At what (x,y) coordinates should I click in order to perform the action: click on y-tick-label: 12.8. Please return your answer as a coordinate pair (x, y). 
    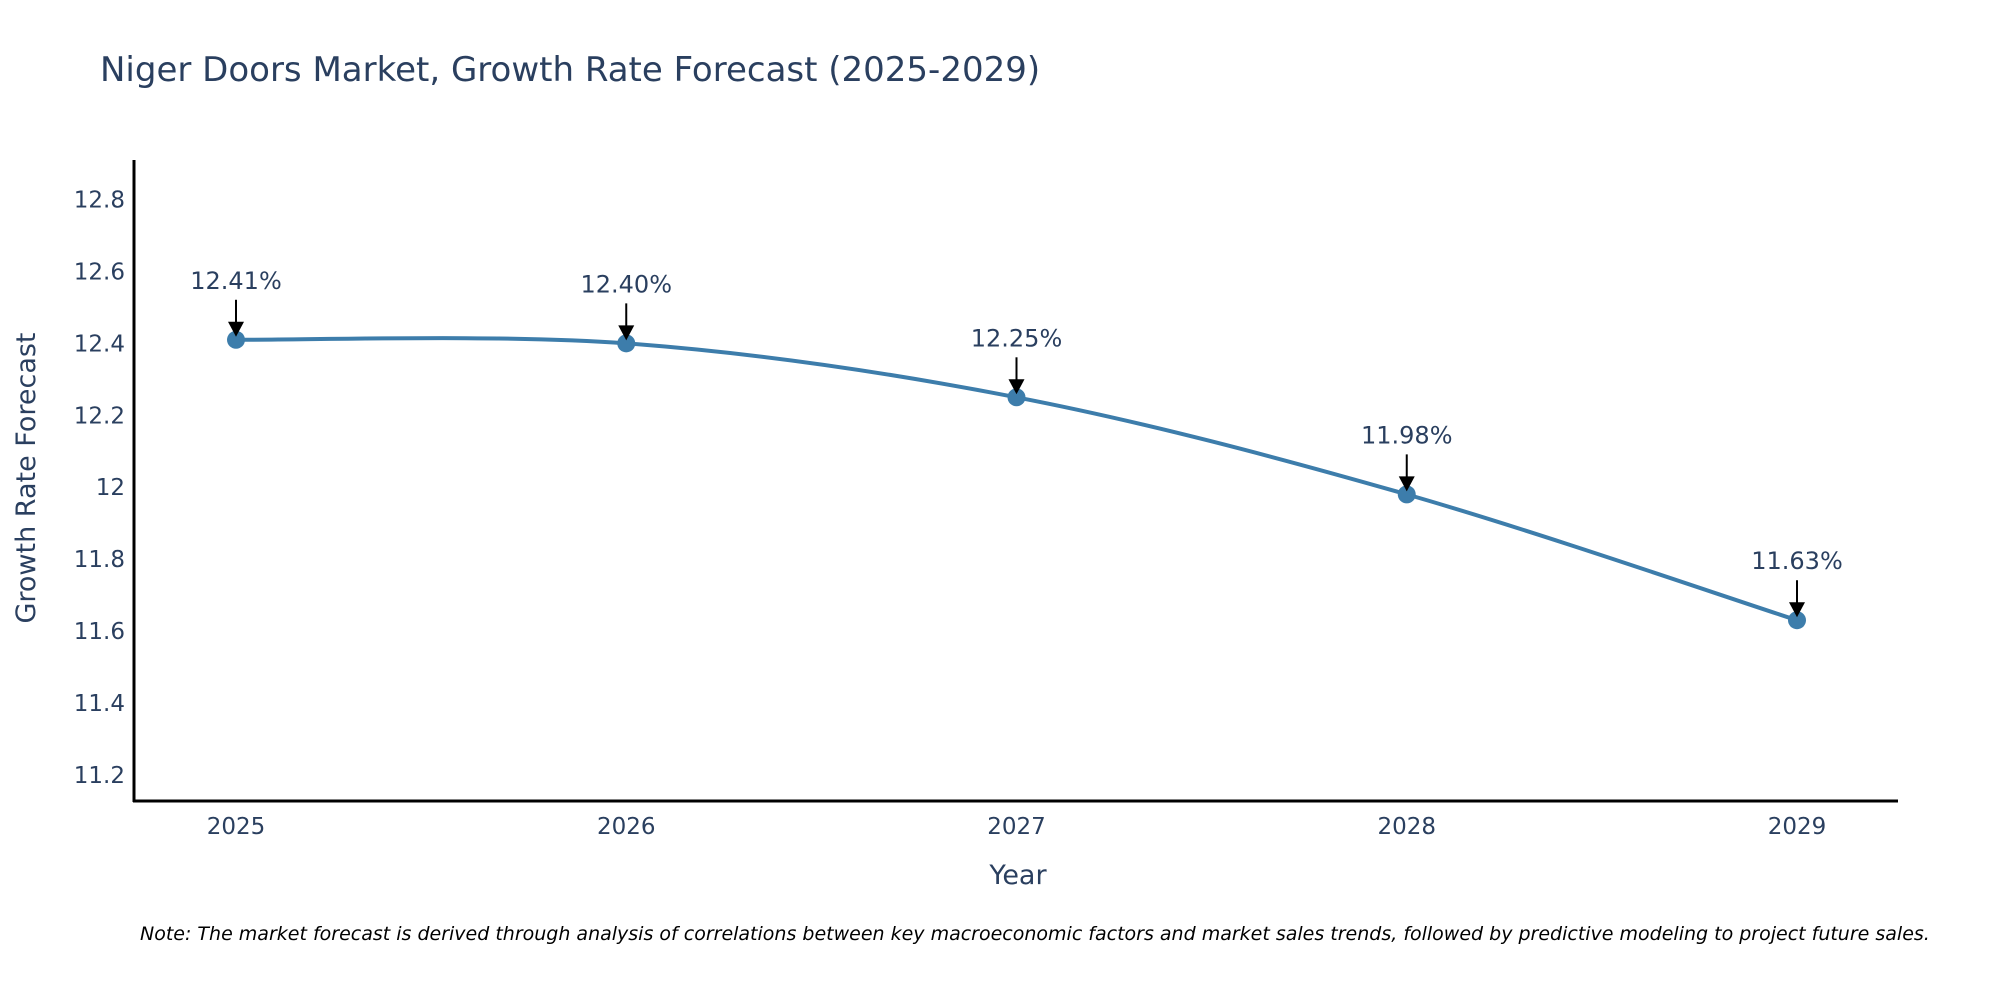
    Looking at the image, I should click on (99, 201).